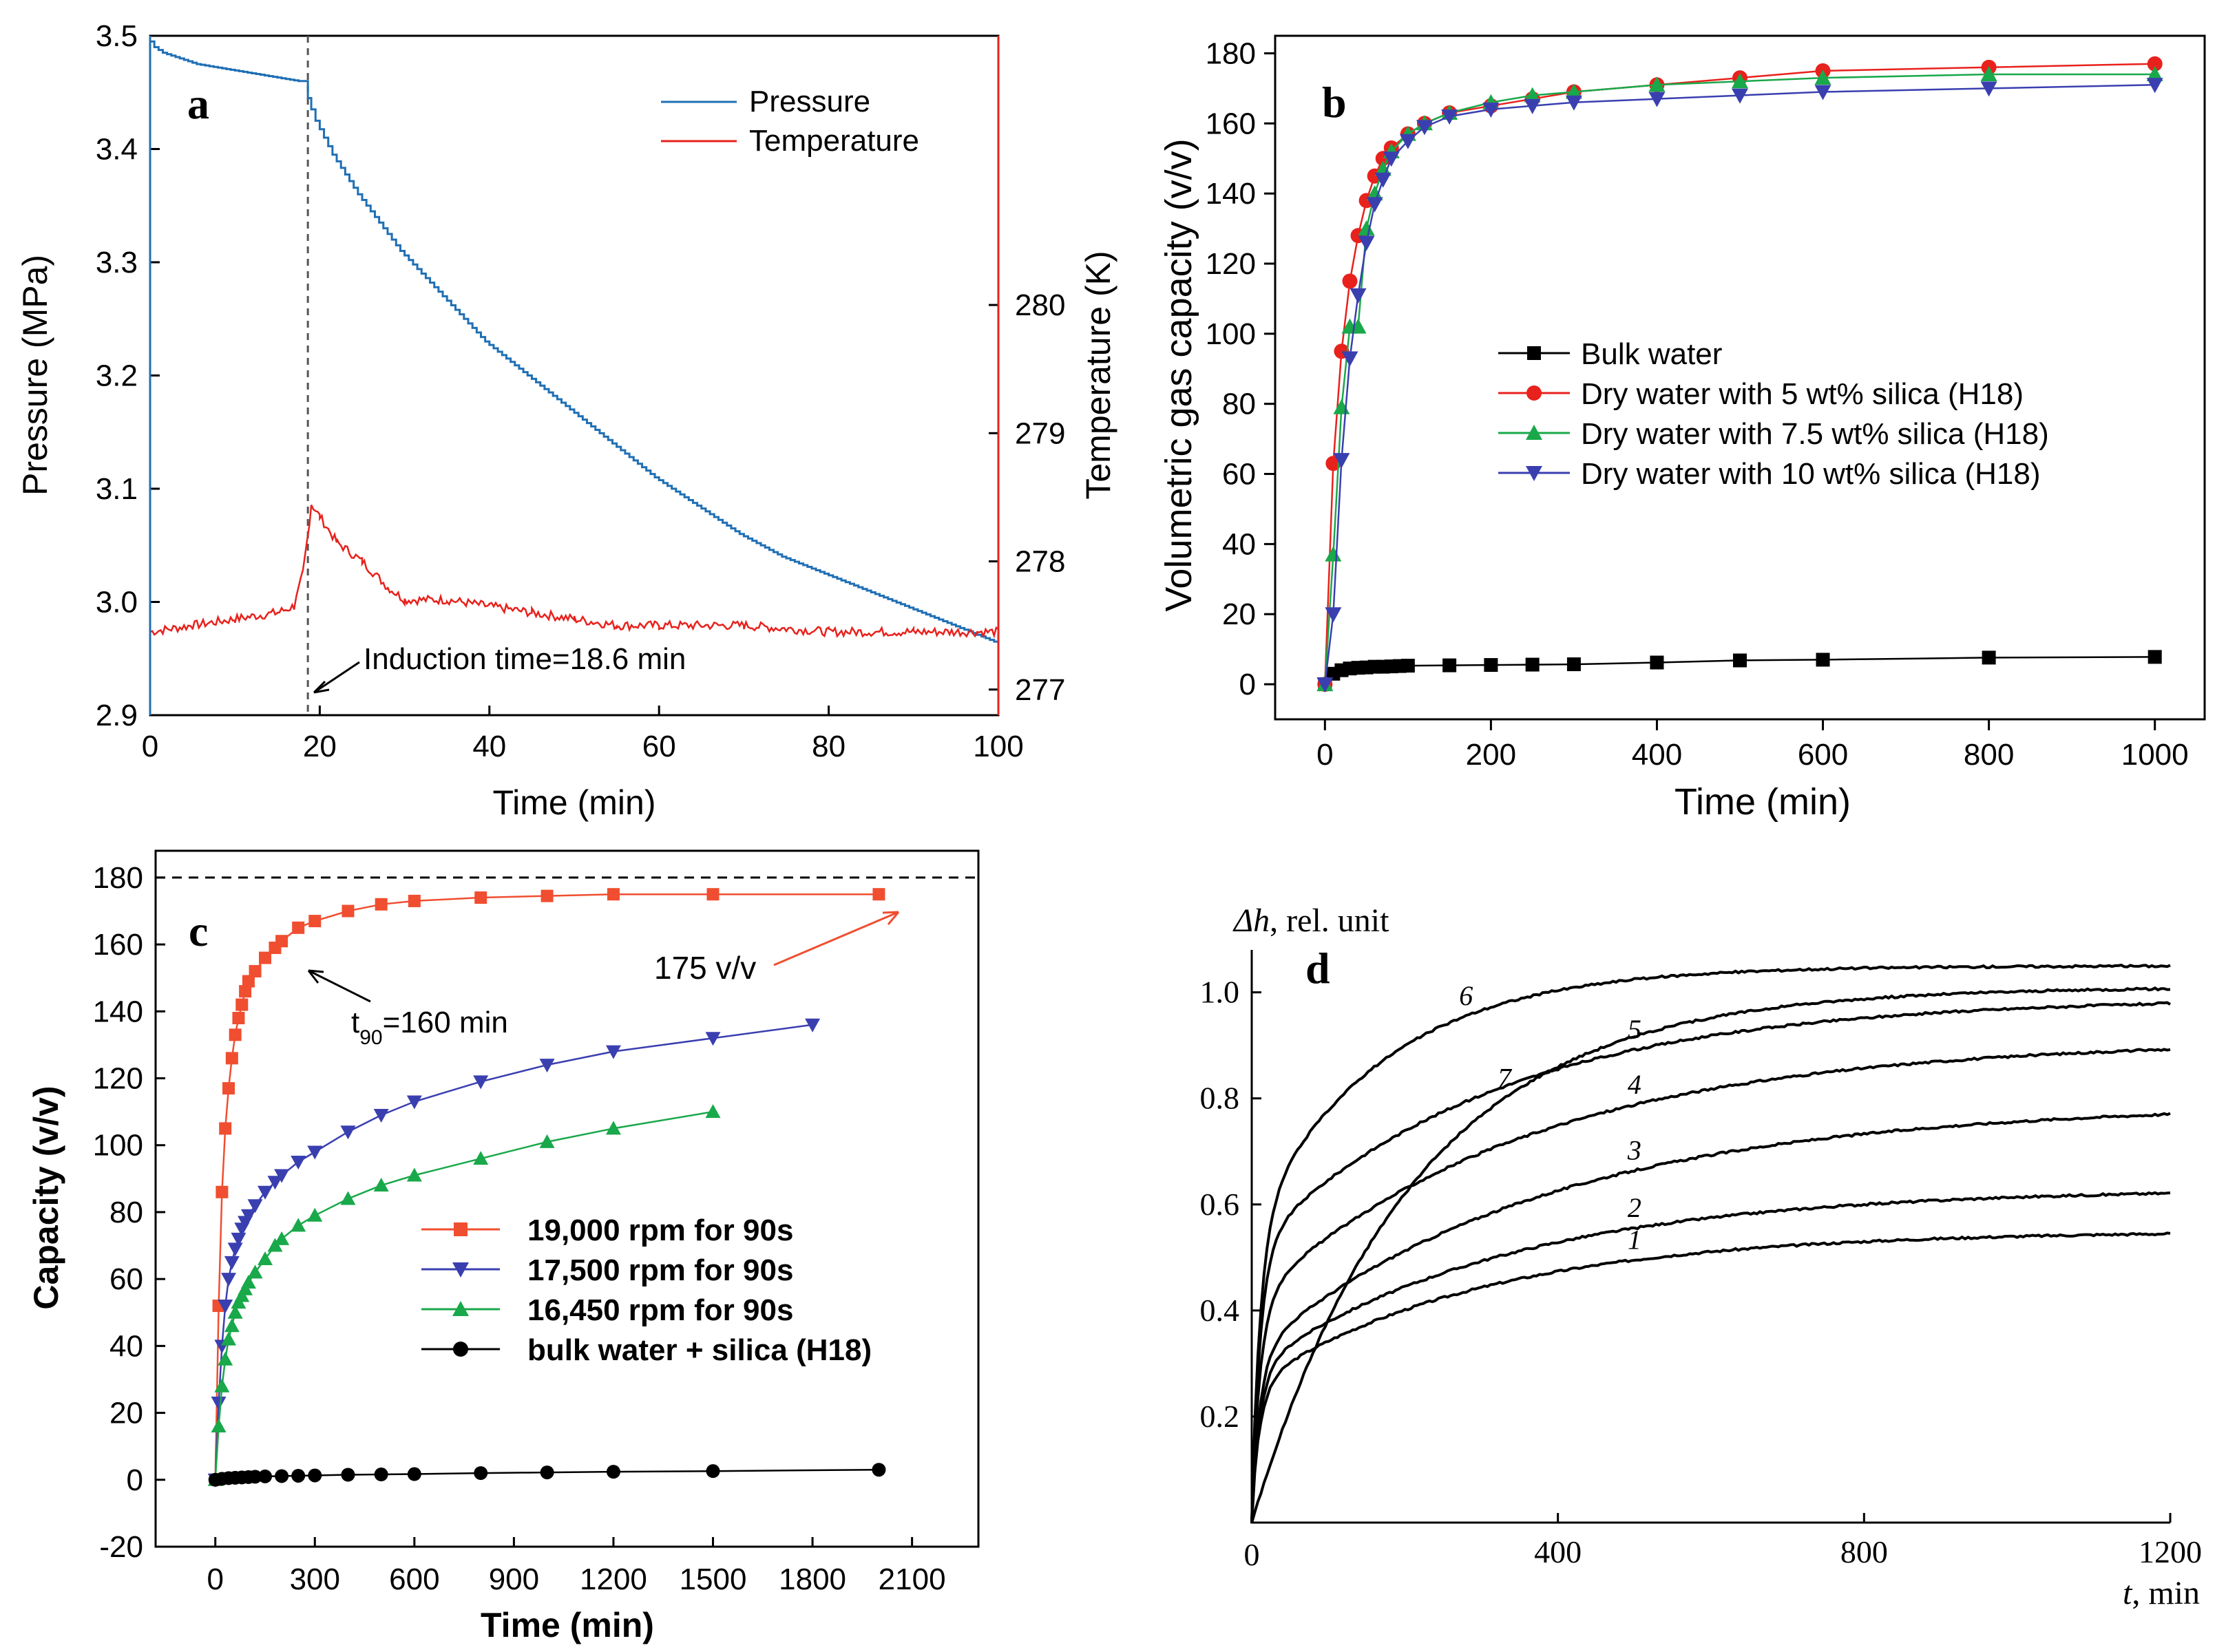 Image resolution: width=2226 pixels, height=1652 pixels. I want to click on curve-label-4: 4, so click(1634, 1084).